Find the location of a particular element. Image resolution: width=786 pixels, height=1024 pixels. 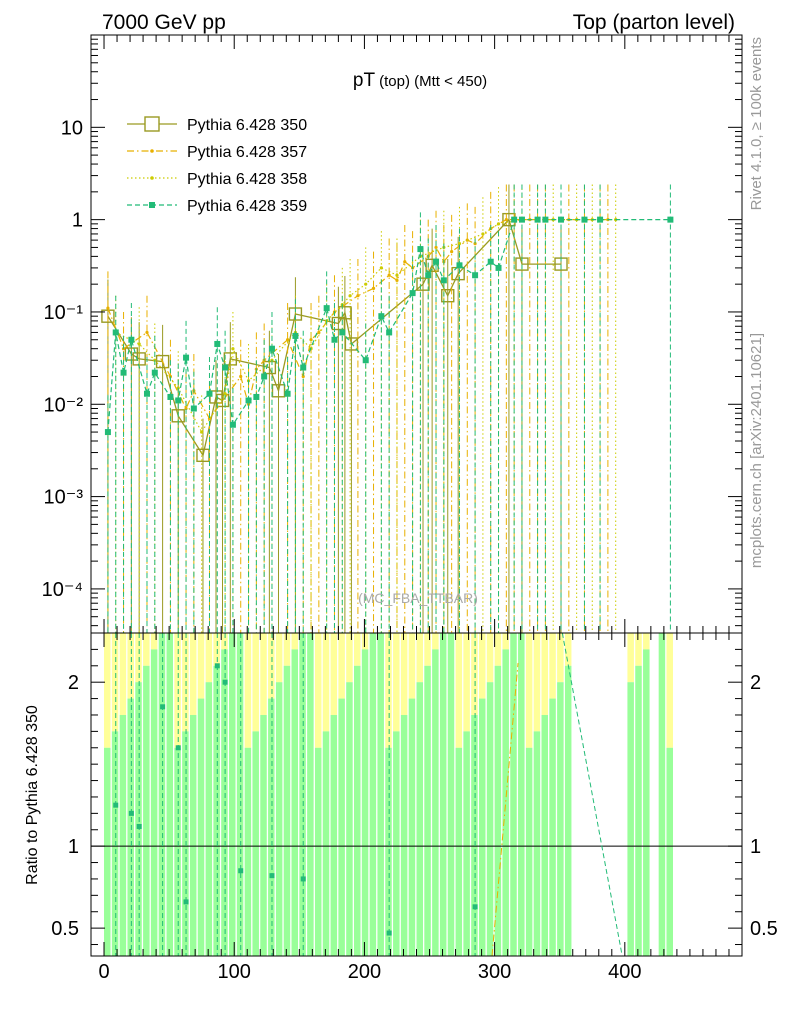

x-tick-label: 200 is located at coordinates (364, 972).